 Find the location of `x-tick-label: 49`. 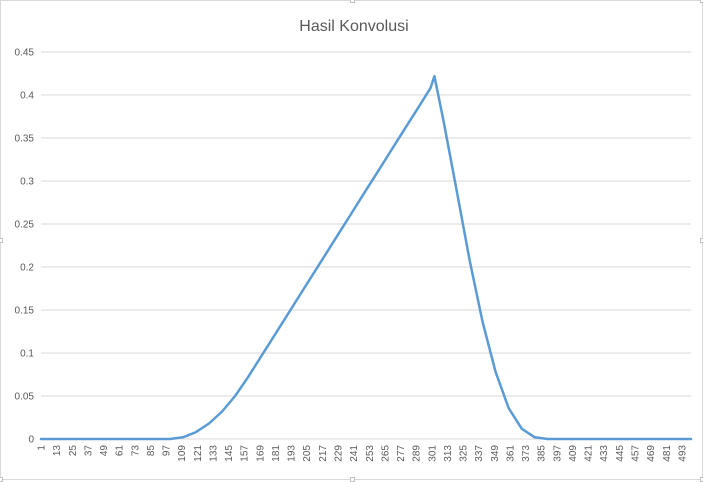

x-tick-label: 49 is located at coordinates (104, 451).